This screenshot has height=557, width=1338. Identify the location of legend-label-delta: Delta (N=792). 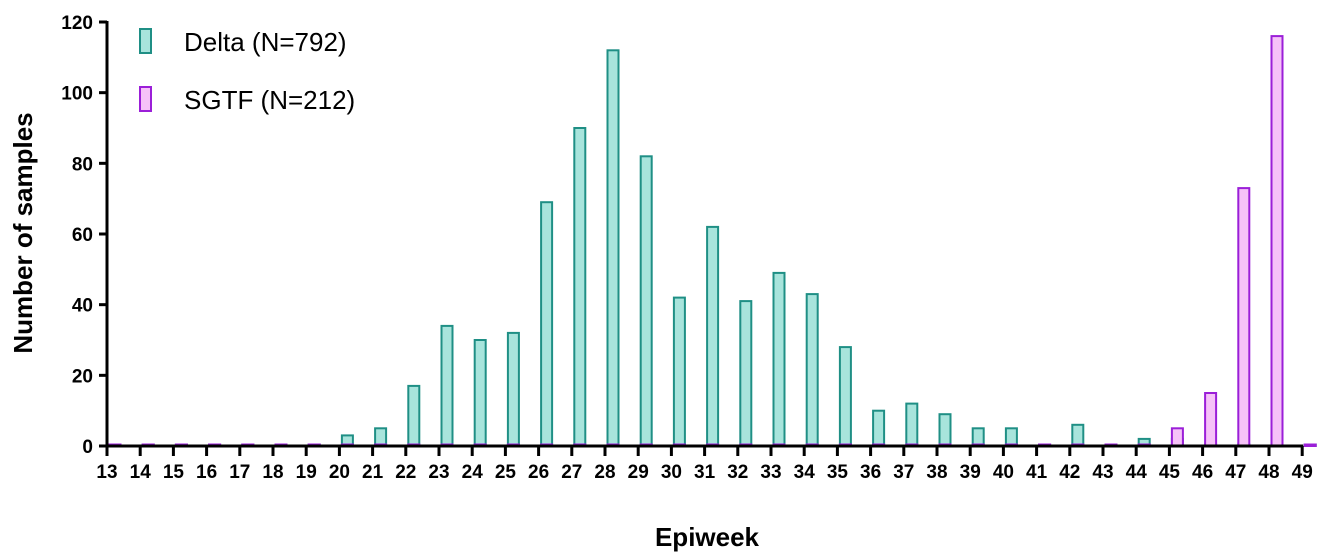
(265, 42).